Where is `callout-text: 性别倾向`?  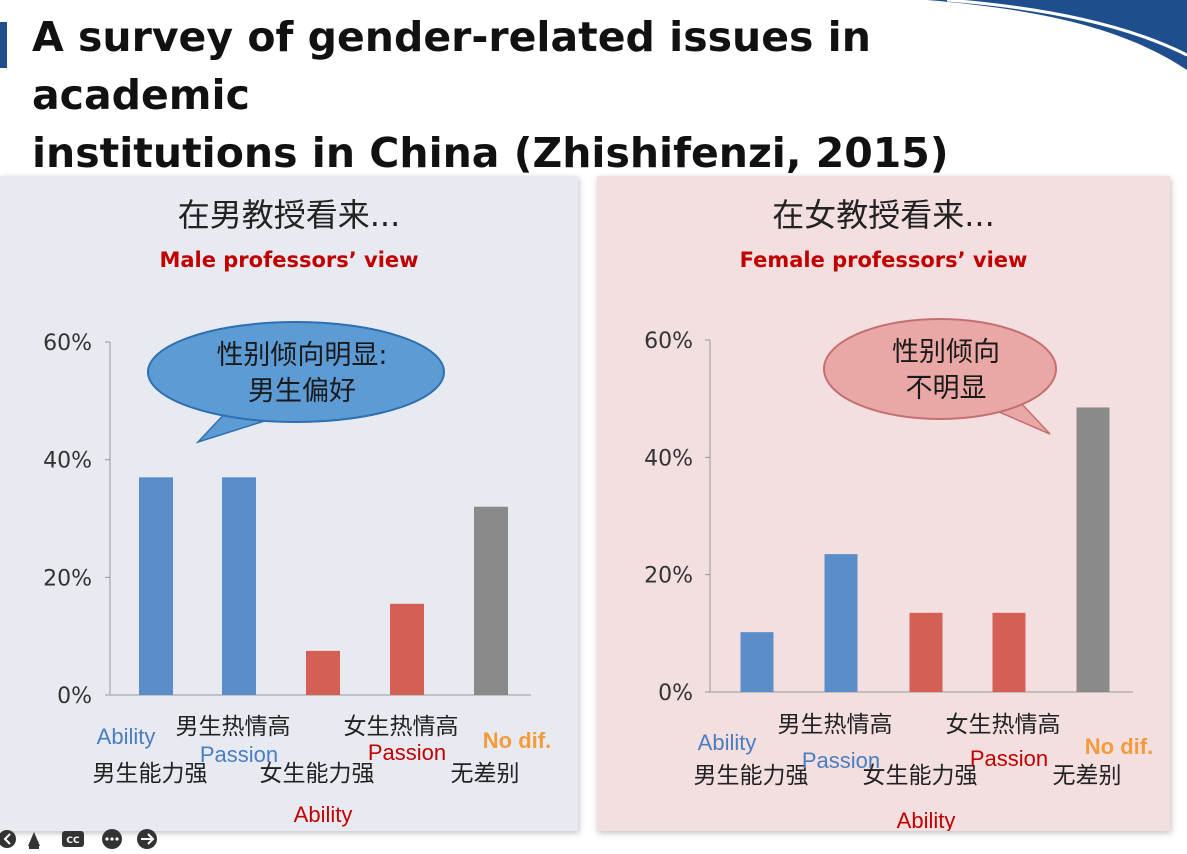
callout-text: 性别倾向 is located at coordinates (946, 352).